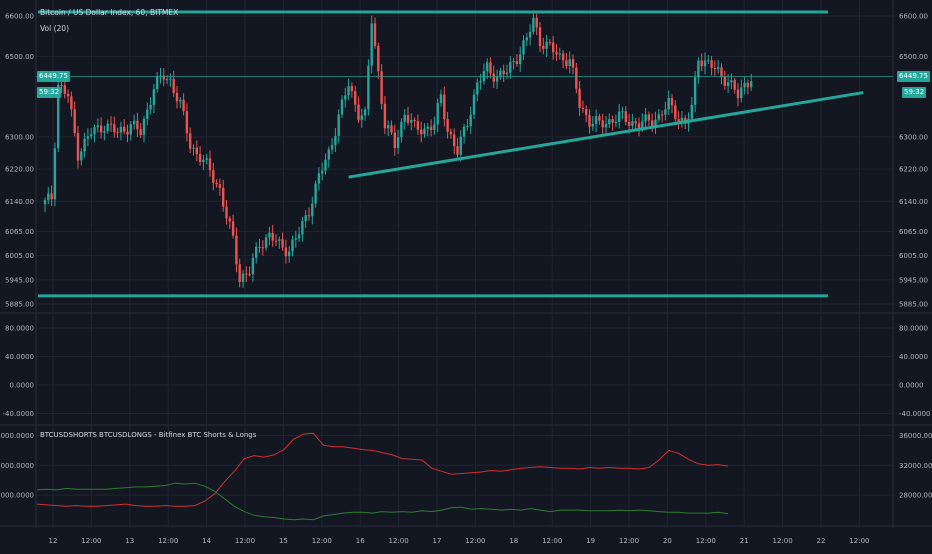 The height and width of the screenshot is (554, 932). Describe the element at coordinates (109, 12) in the screenshot. I see `chart-title: Bitcoin / US Dollar Index, 60, BITMEX` at that location.